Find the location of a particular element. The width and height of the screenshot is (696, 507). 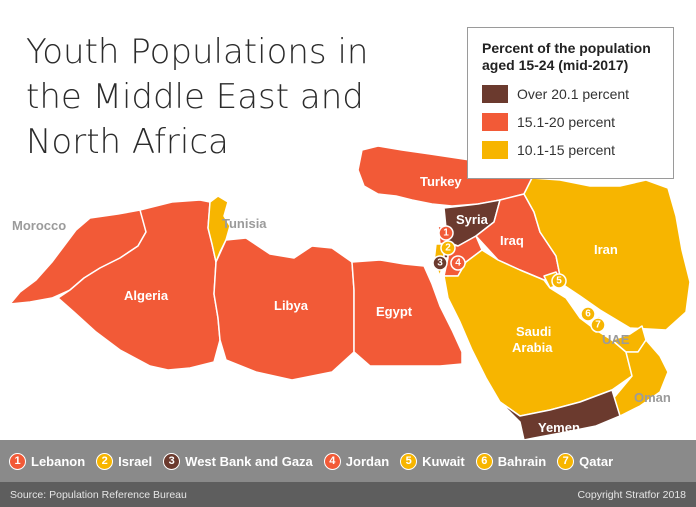

legend-title-line: Percent of the population is located at coordinates (566, 48).